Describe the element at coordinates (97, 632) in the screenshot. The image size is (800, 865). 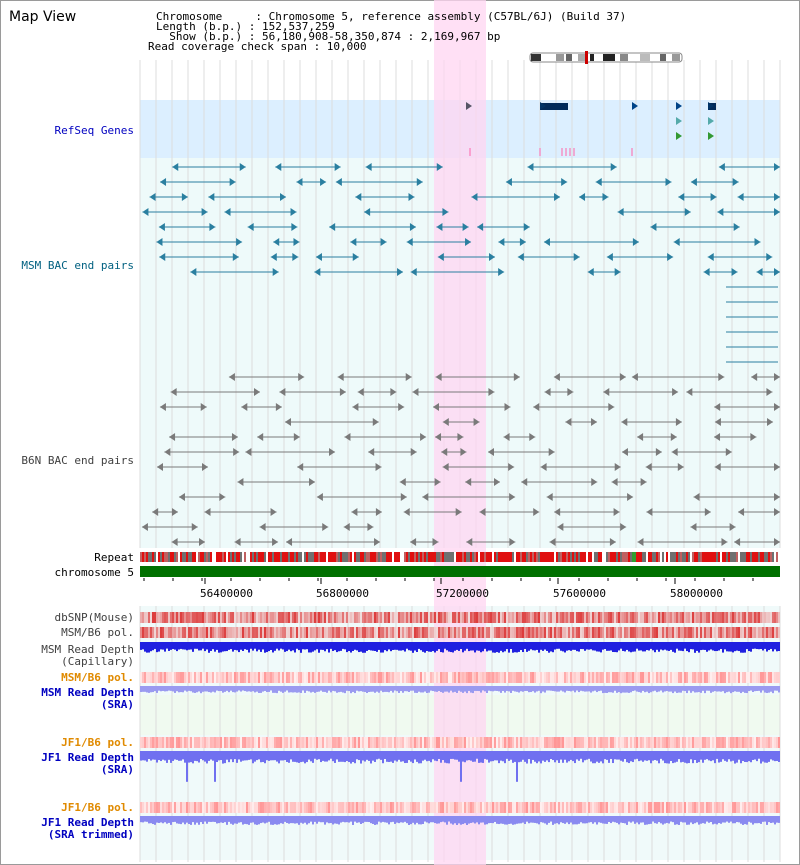
I see `track-label-msm-b6-pol-1: MSM/B6 pol.` at that location.